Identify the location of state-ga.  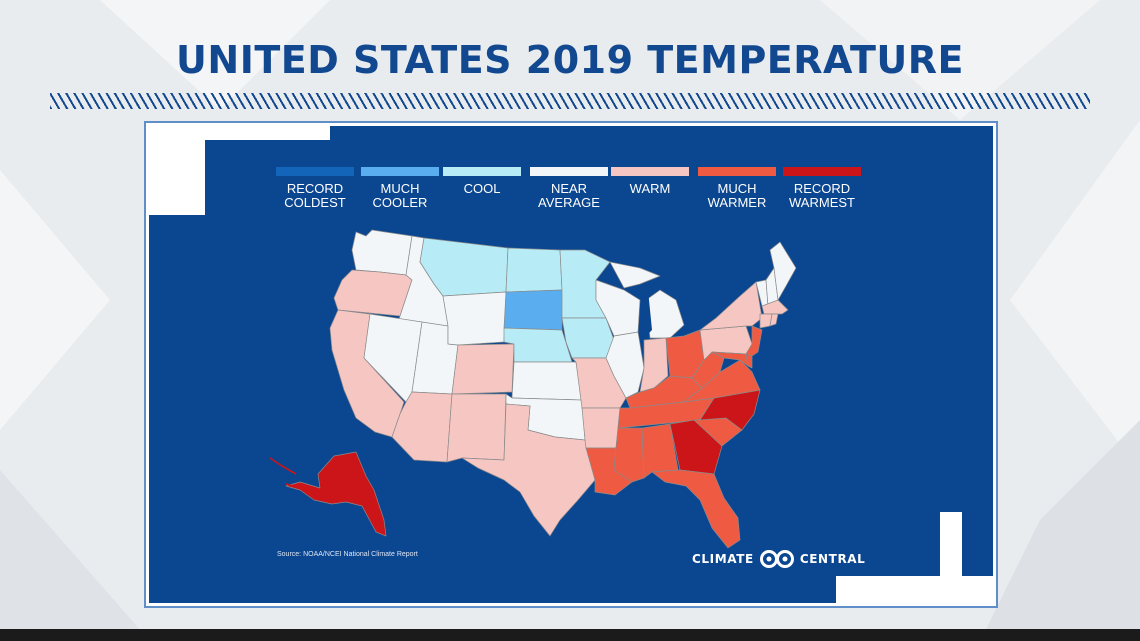
(696, 447).